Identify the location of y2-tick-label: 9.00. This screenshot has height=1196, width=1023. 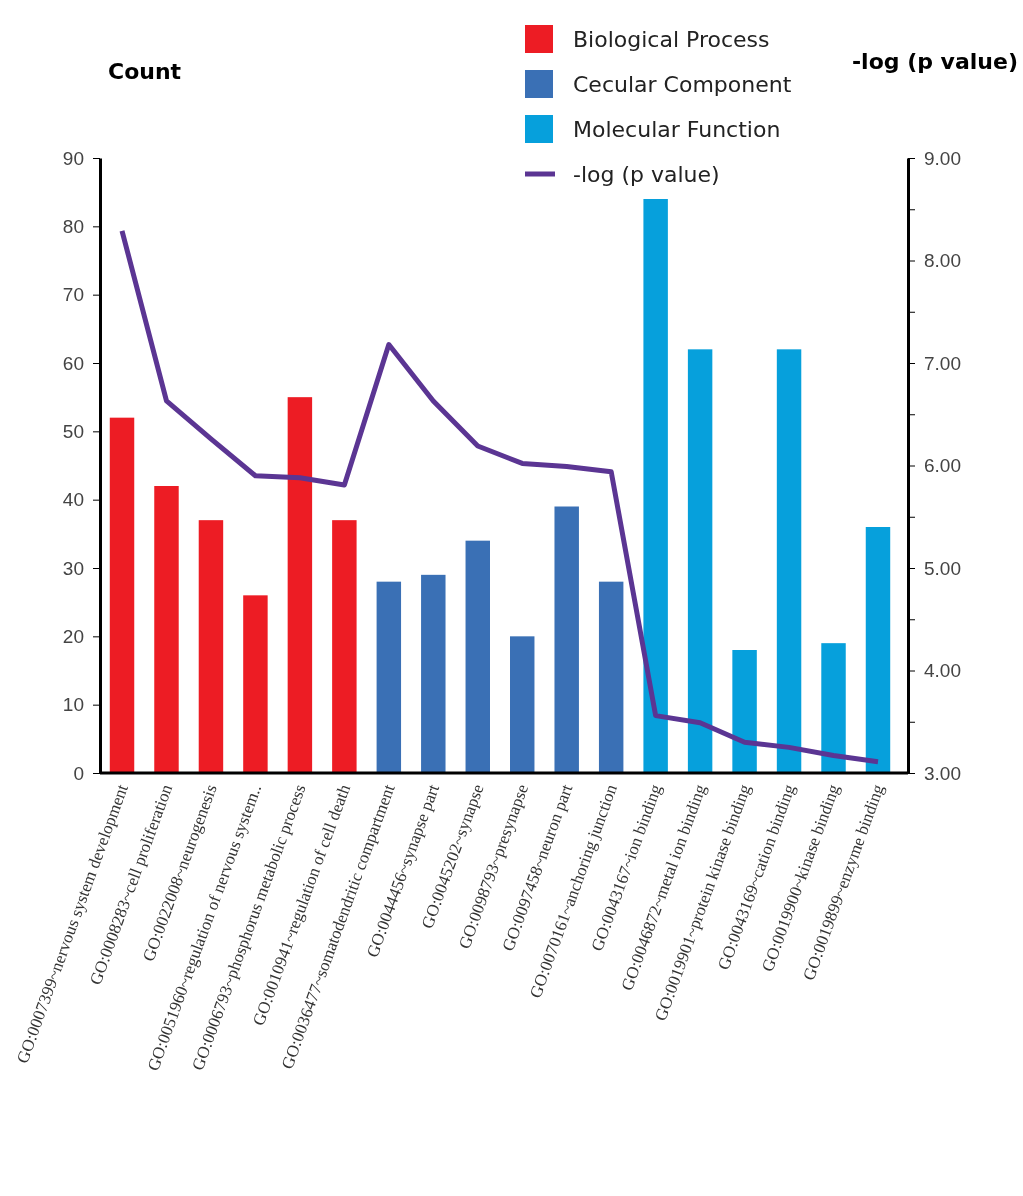
(942, 158).